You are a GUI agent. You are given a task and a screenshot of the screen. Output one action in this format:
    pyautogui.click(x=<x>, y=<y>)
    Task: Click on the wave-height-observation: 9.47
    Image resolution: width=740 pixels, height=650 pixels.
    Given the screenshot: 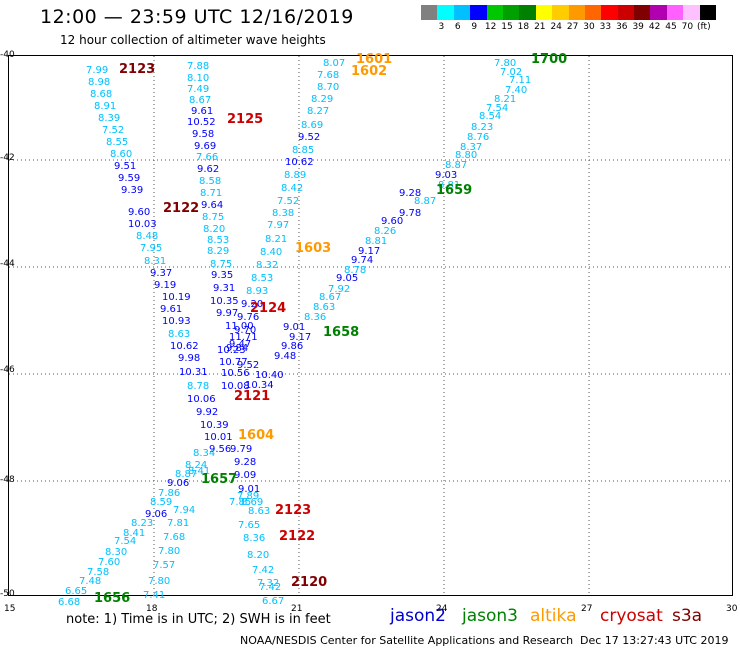 What is the action you would take?
    pyautogui.click(x=240, y=344)
    